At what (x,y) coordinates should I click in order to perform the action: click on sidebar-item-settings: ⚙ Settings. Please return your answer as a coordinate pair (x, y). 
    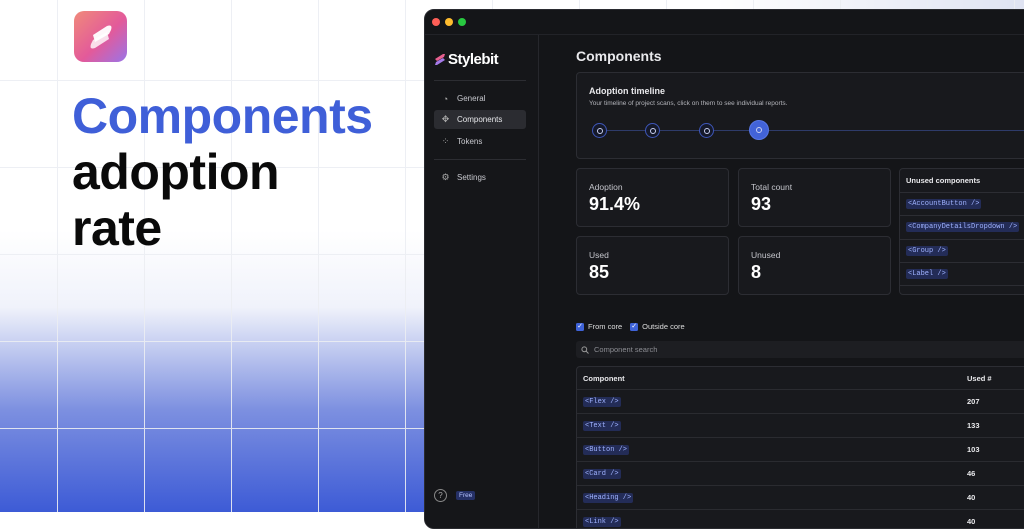
    Looking at the image, I should click on (463, 177).